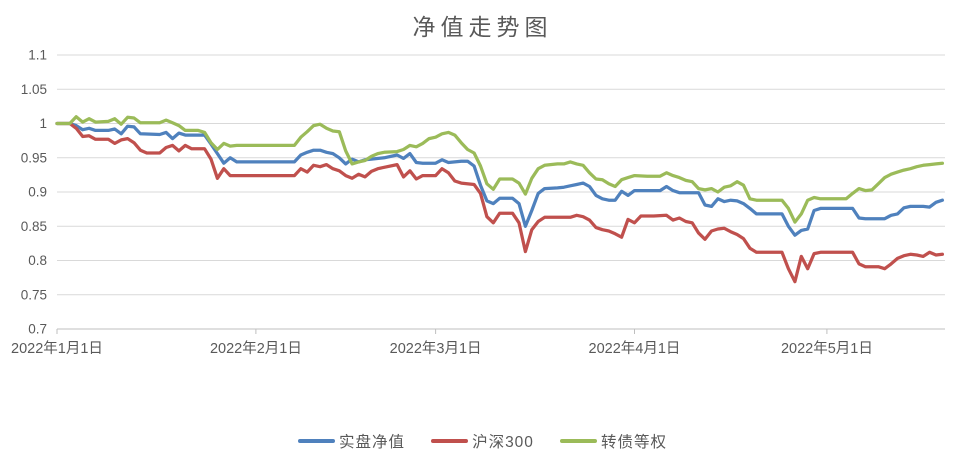  I want to click on x-tick-label: 2022年5月1日, so click(827, 348).